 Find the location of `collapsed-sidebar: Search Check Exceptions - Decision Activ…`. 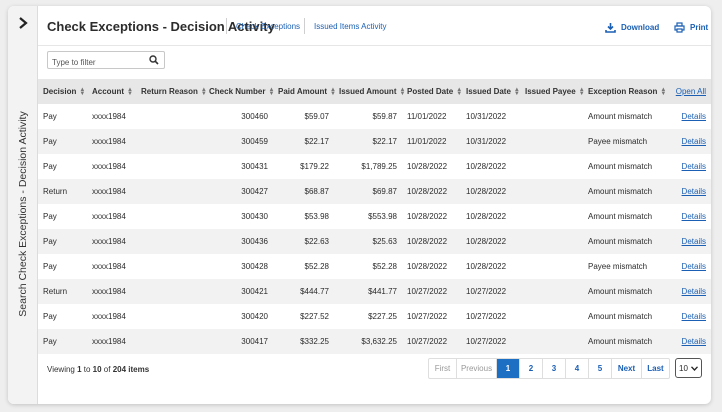

collapsed-sidebar: Search Check Exceptions - Decision Activ… is located at coordinates (23, 205).